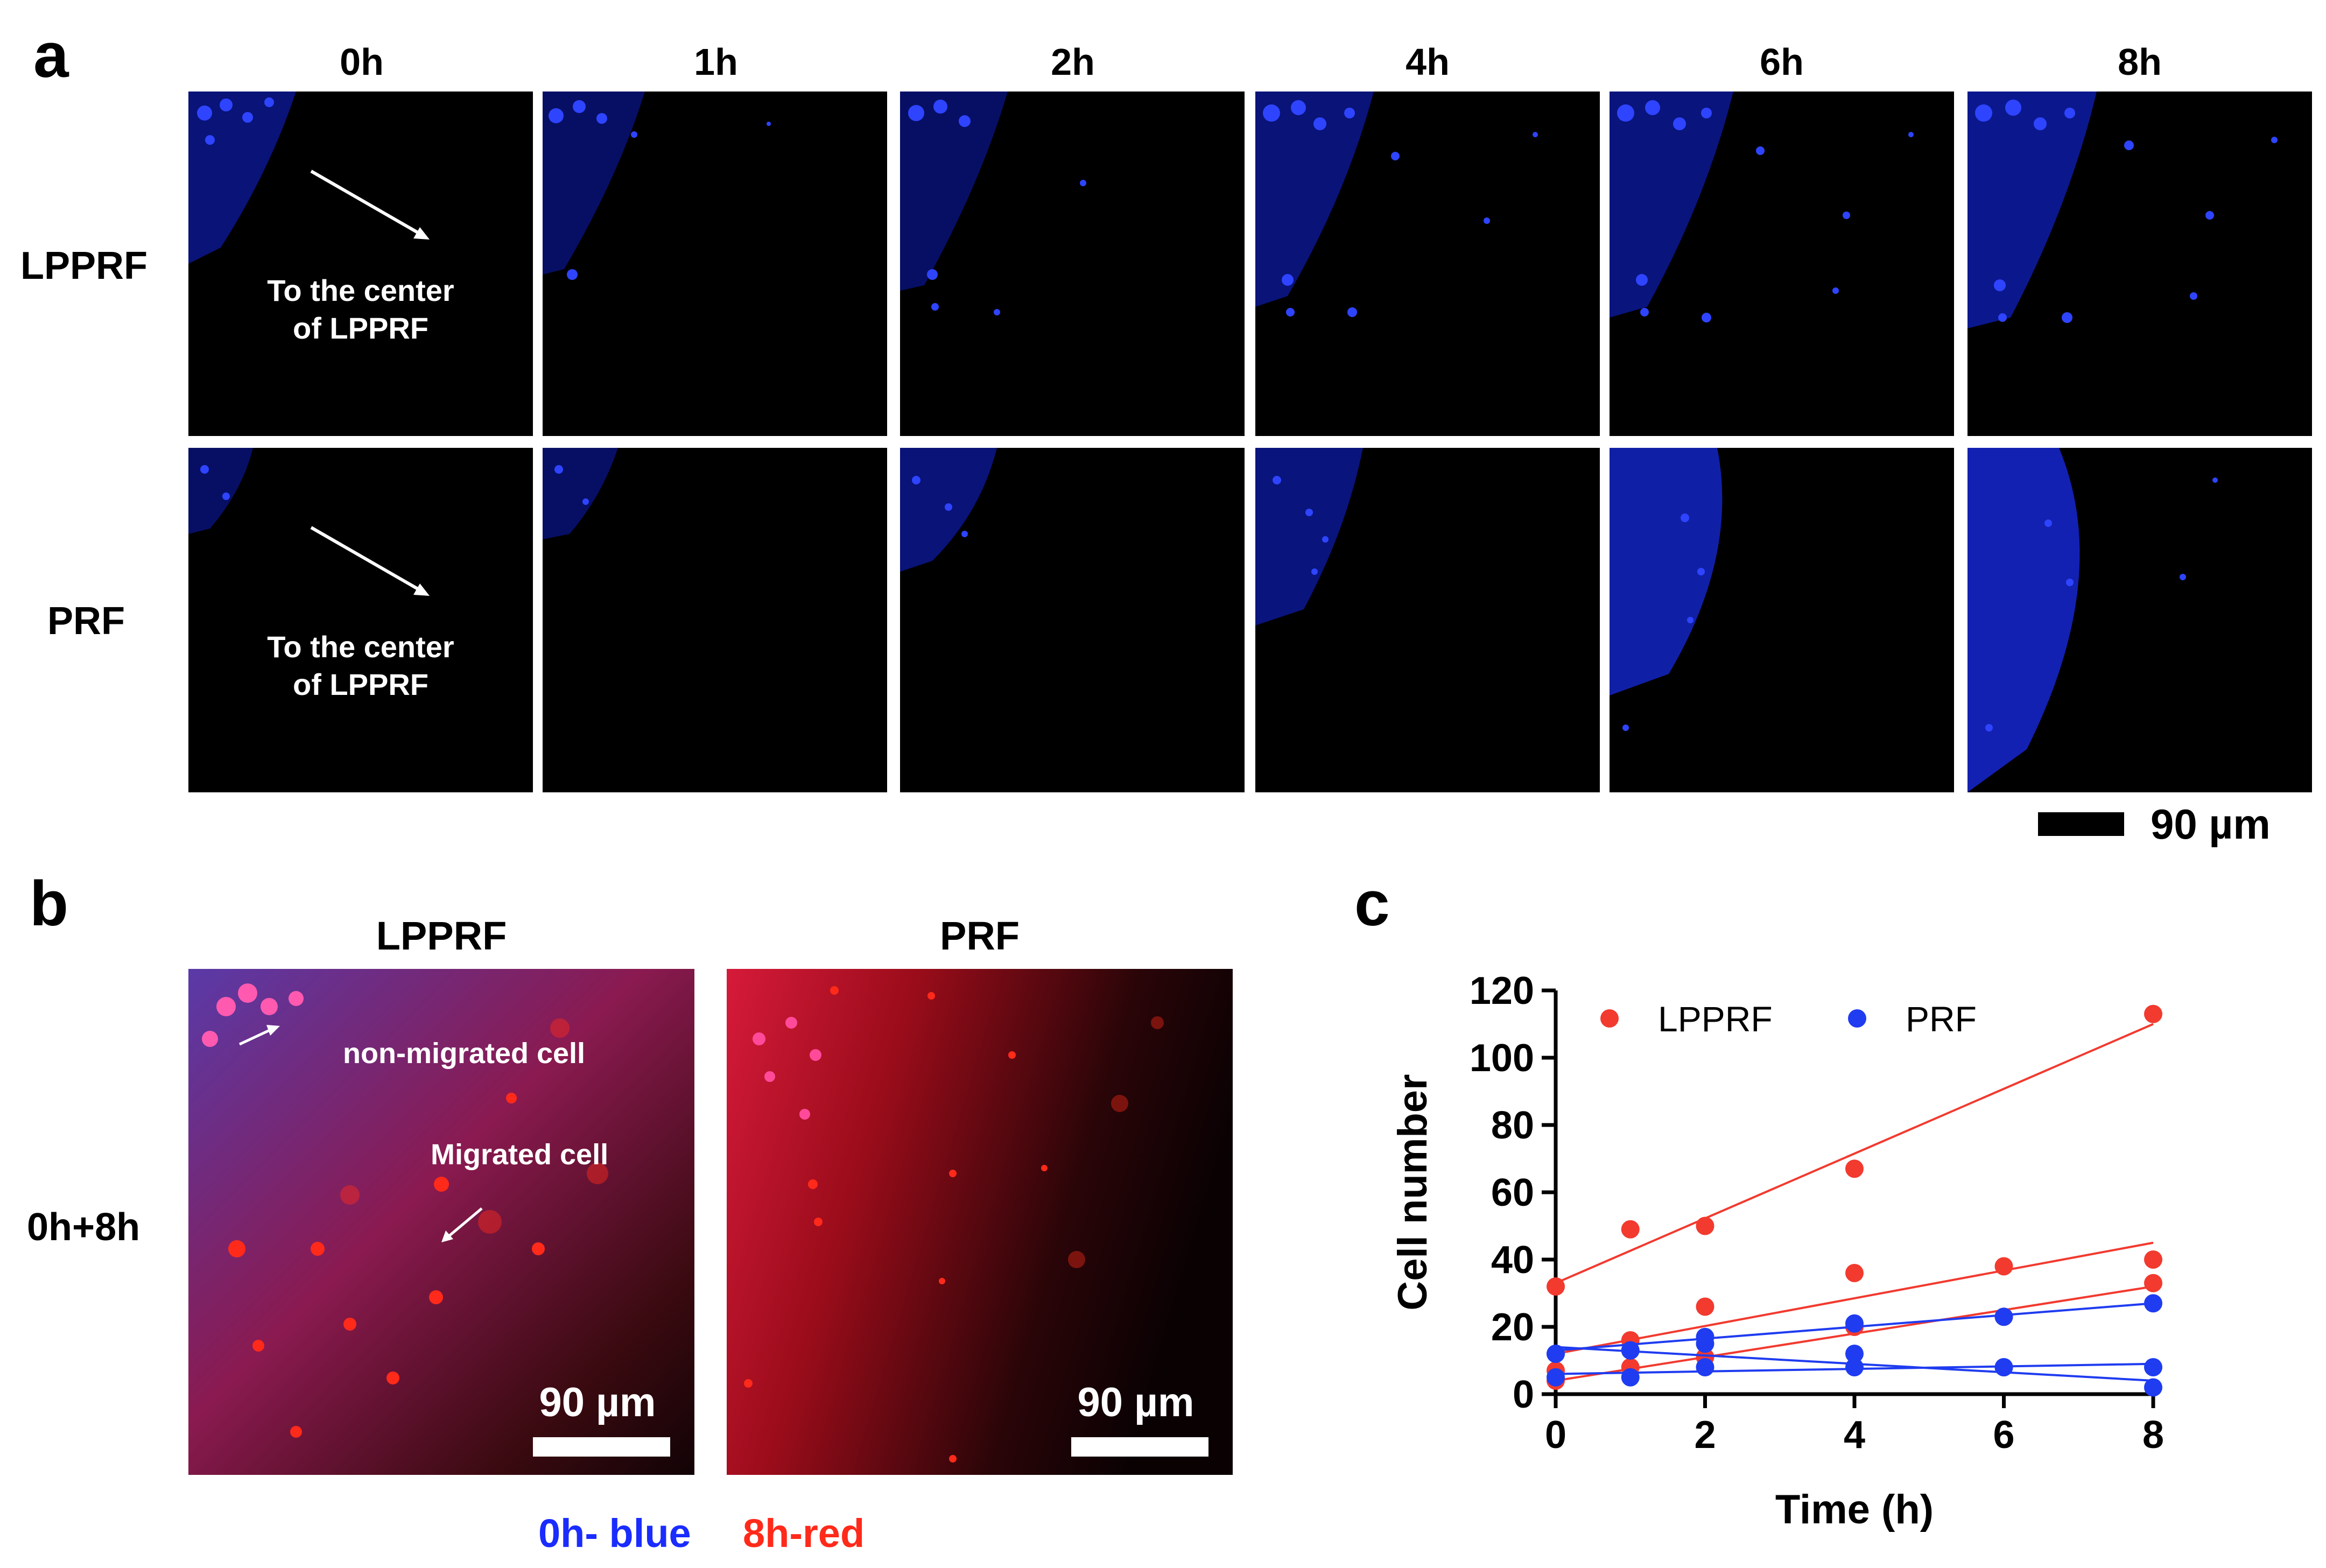 The width and height of the screenshot is (2326, 1568). I want to click on micrograph-lpprf-6h, so click(1782, 264).